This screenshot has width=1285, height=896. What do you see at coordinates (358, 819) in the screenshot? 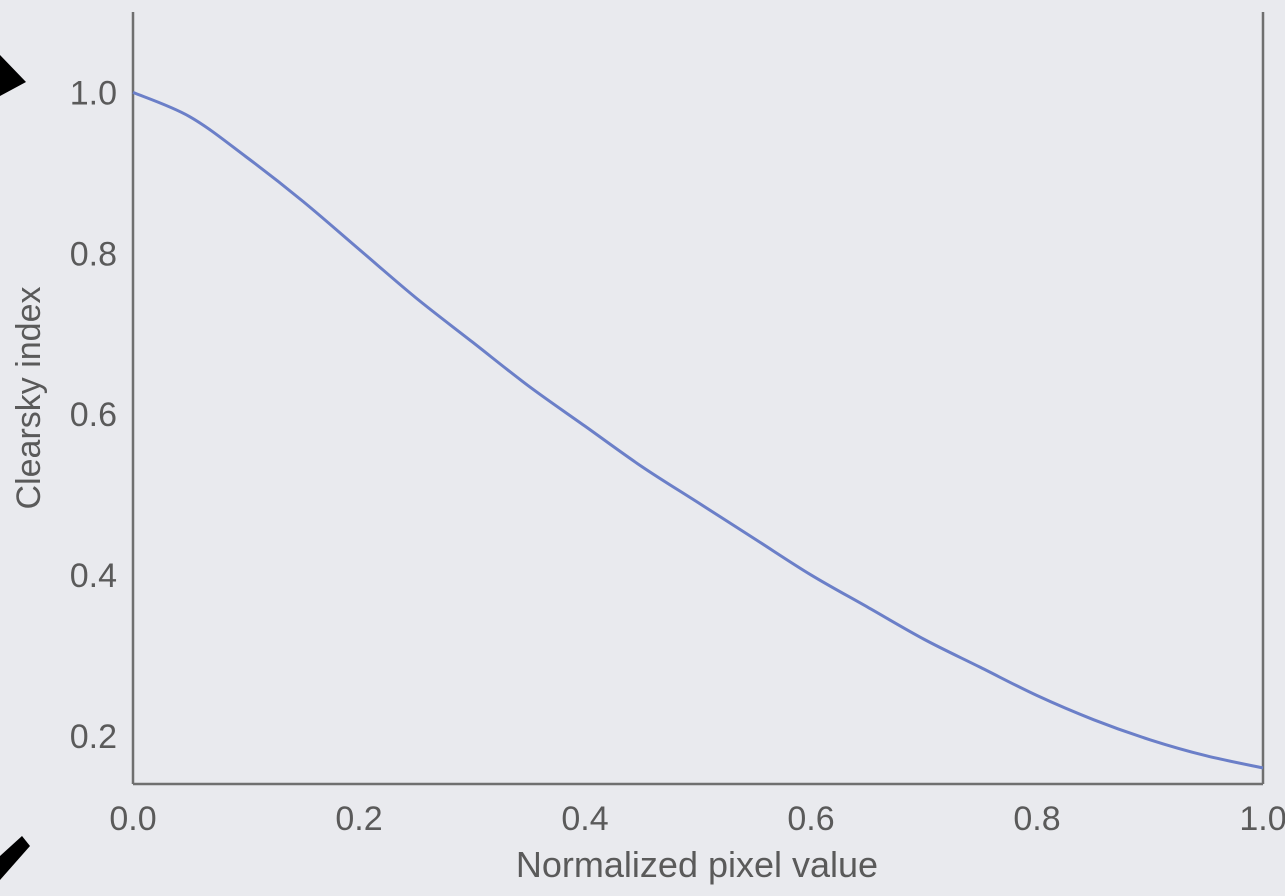
I see `x-tick-label: 0.2` at bounding box center [358, 819].